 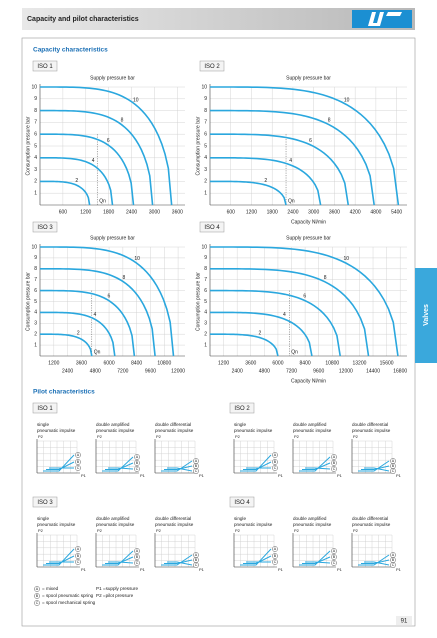 I want to click on x-tick-label: 7200, so click(x=291, y=371).